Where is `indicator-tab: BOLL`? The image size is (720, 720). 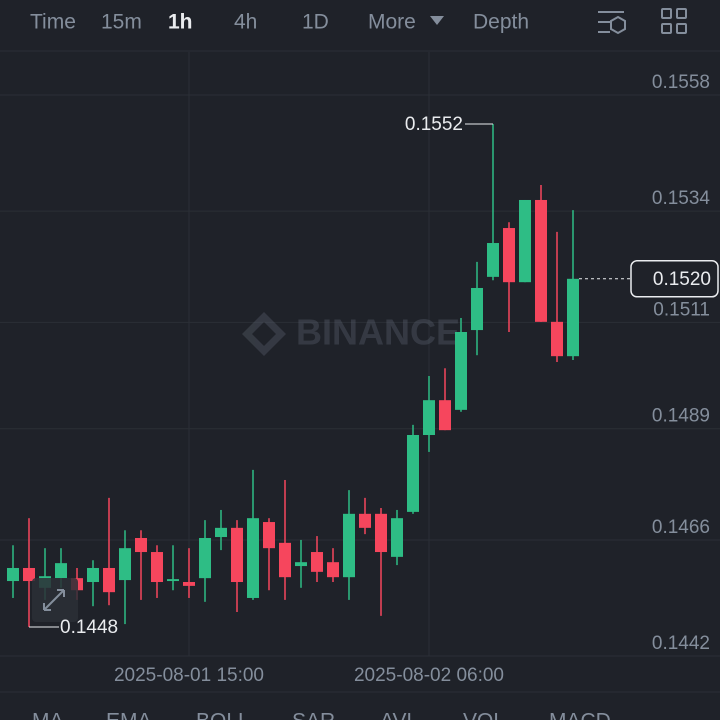 indicator-tab: BOLL is located at coordinates (223, 715).